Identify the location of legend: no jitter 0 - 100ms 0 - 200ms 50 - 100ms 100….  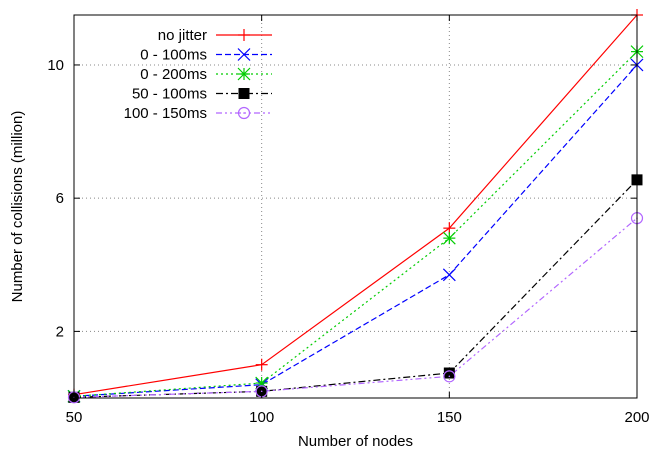
(198, 74).